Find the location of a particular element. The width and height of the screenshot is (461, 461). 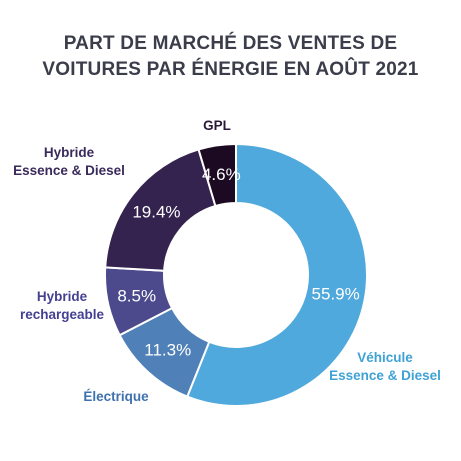

category-label-line: Électrique is located at coordinates (116, 396).